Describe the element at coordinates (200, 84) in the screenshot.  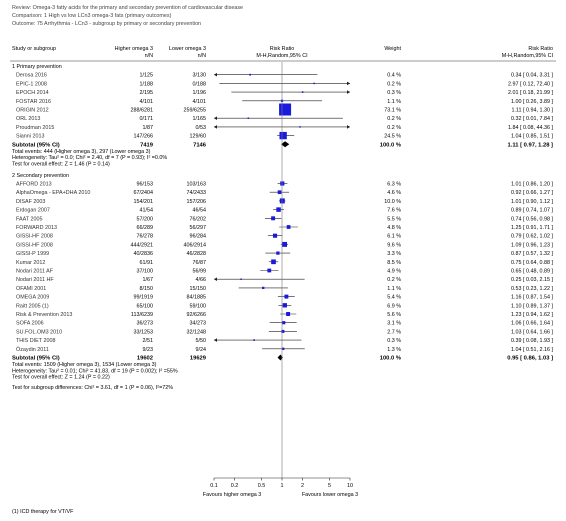
I see `study-low-events: 0/188` at that location.